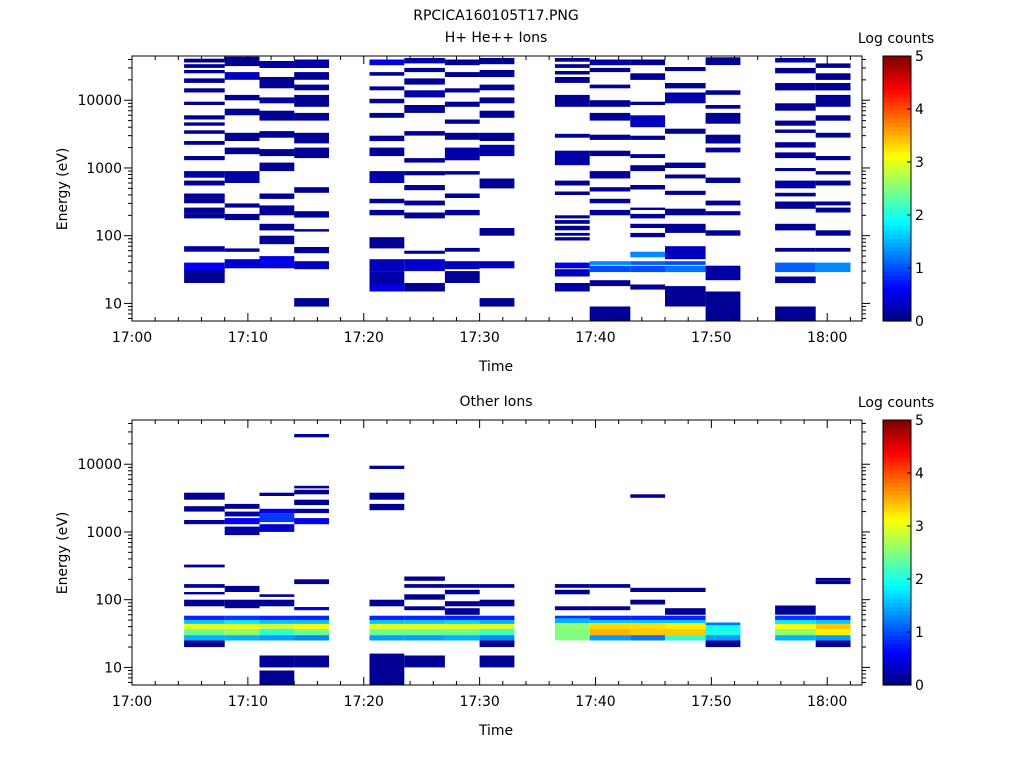 The image size is (1024, 768). What do you see at coordinates (919, 580) in the screenshot?
I see `colorbar-tick-label: 2` at bounding box center [919, 580].